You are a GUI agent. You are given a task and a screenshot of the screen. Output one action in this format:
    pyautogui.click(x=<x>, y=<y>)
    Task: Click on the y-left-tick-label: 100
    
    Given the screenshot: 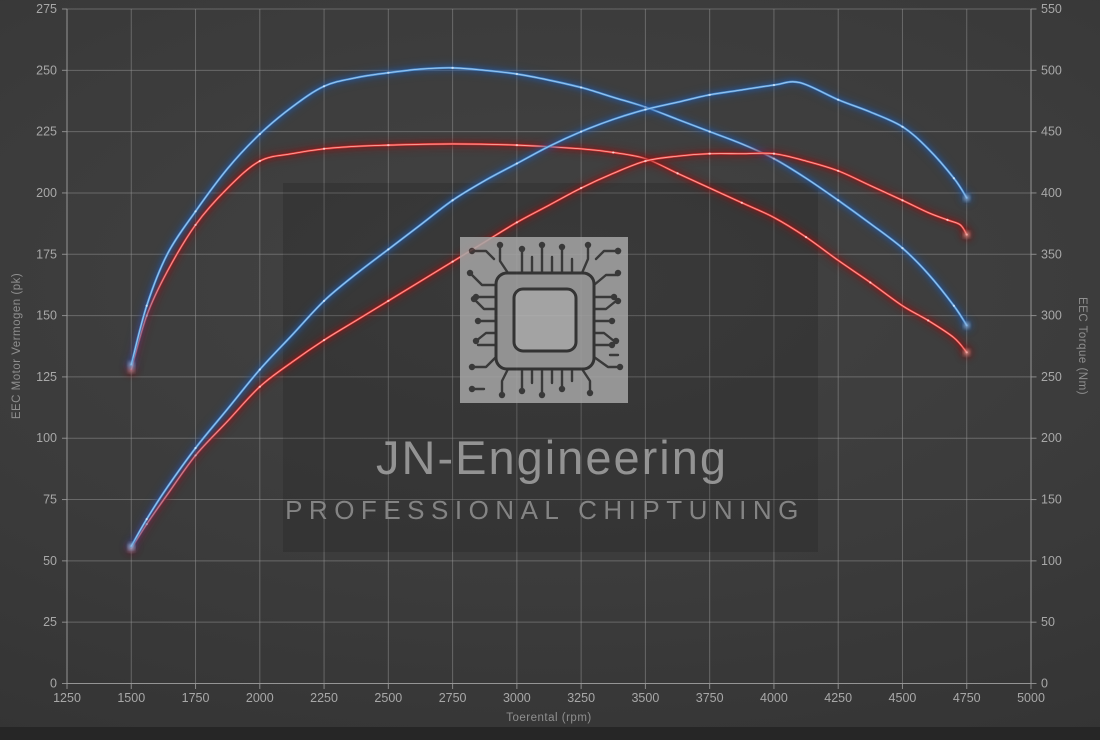 What is the action you would take?
    pyautogui.click(x=46, y=438)
    